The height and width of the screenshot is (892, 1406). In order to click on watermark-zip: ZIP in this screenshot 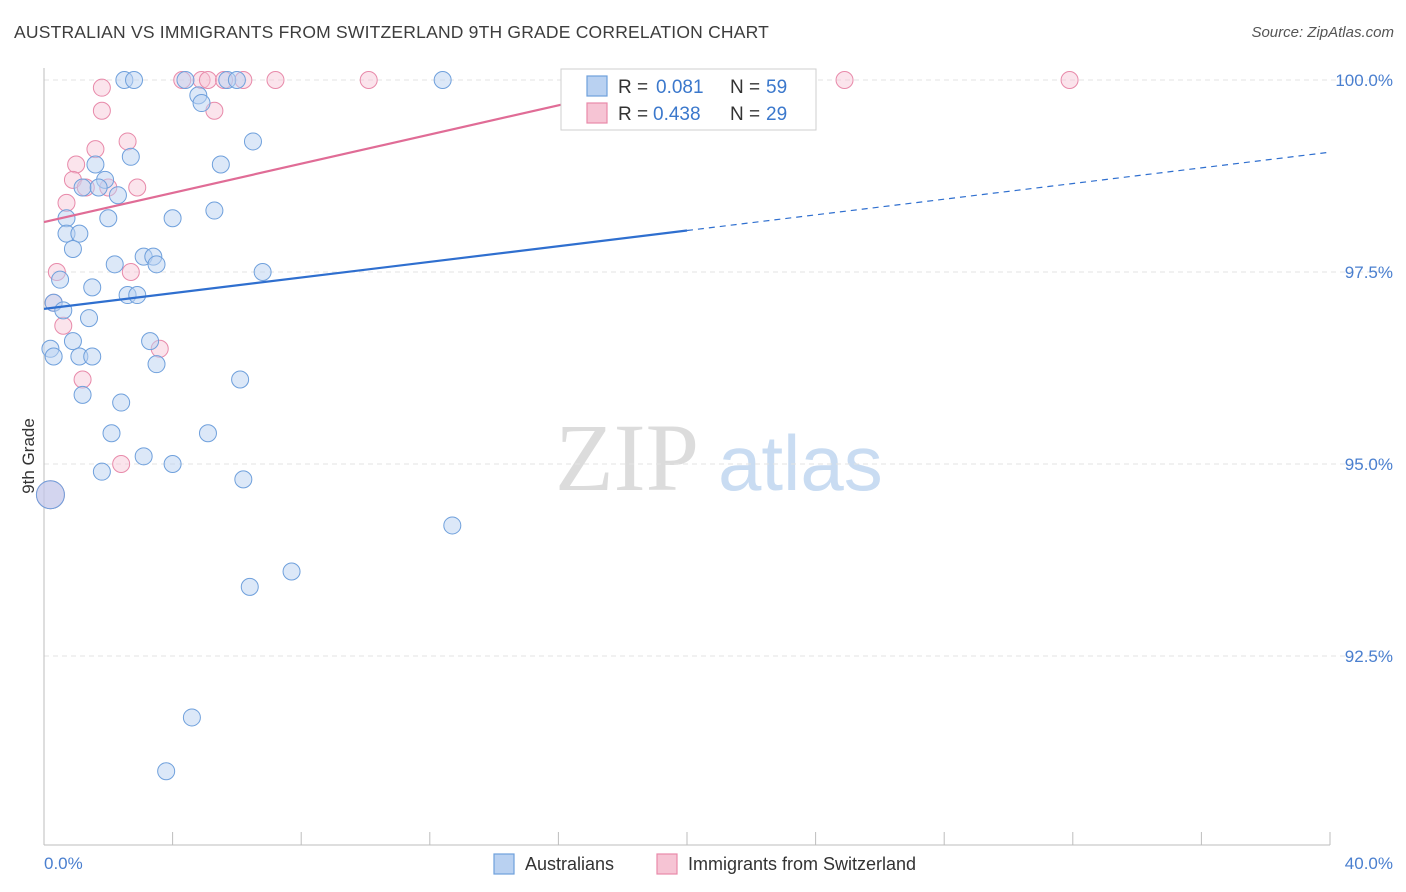, I will do `click(627, 457)`.